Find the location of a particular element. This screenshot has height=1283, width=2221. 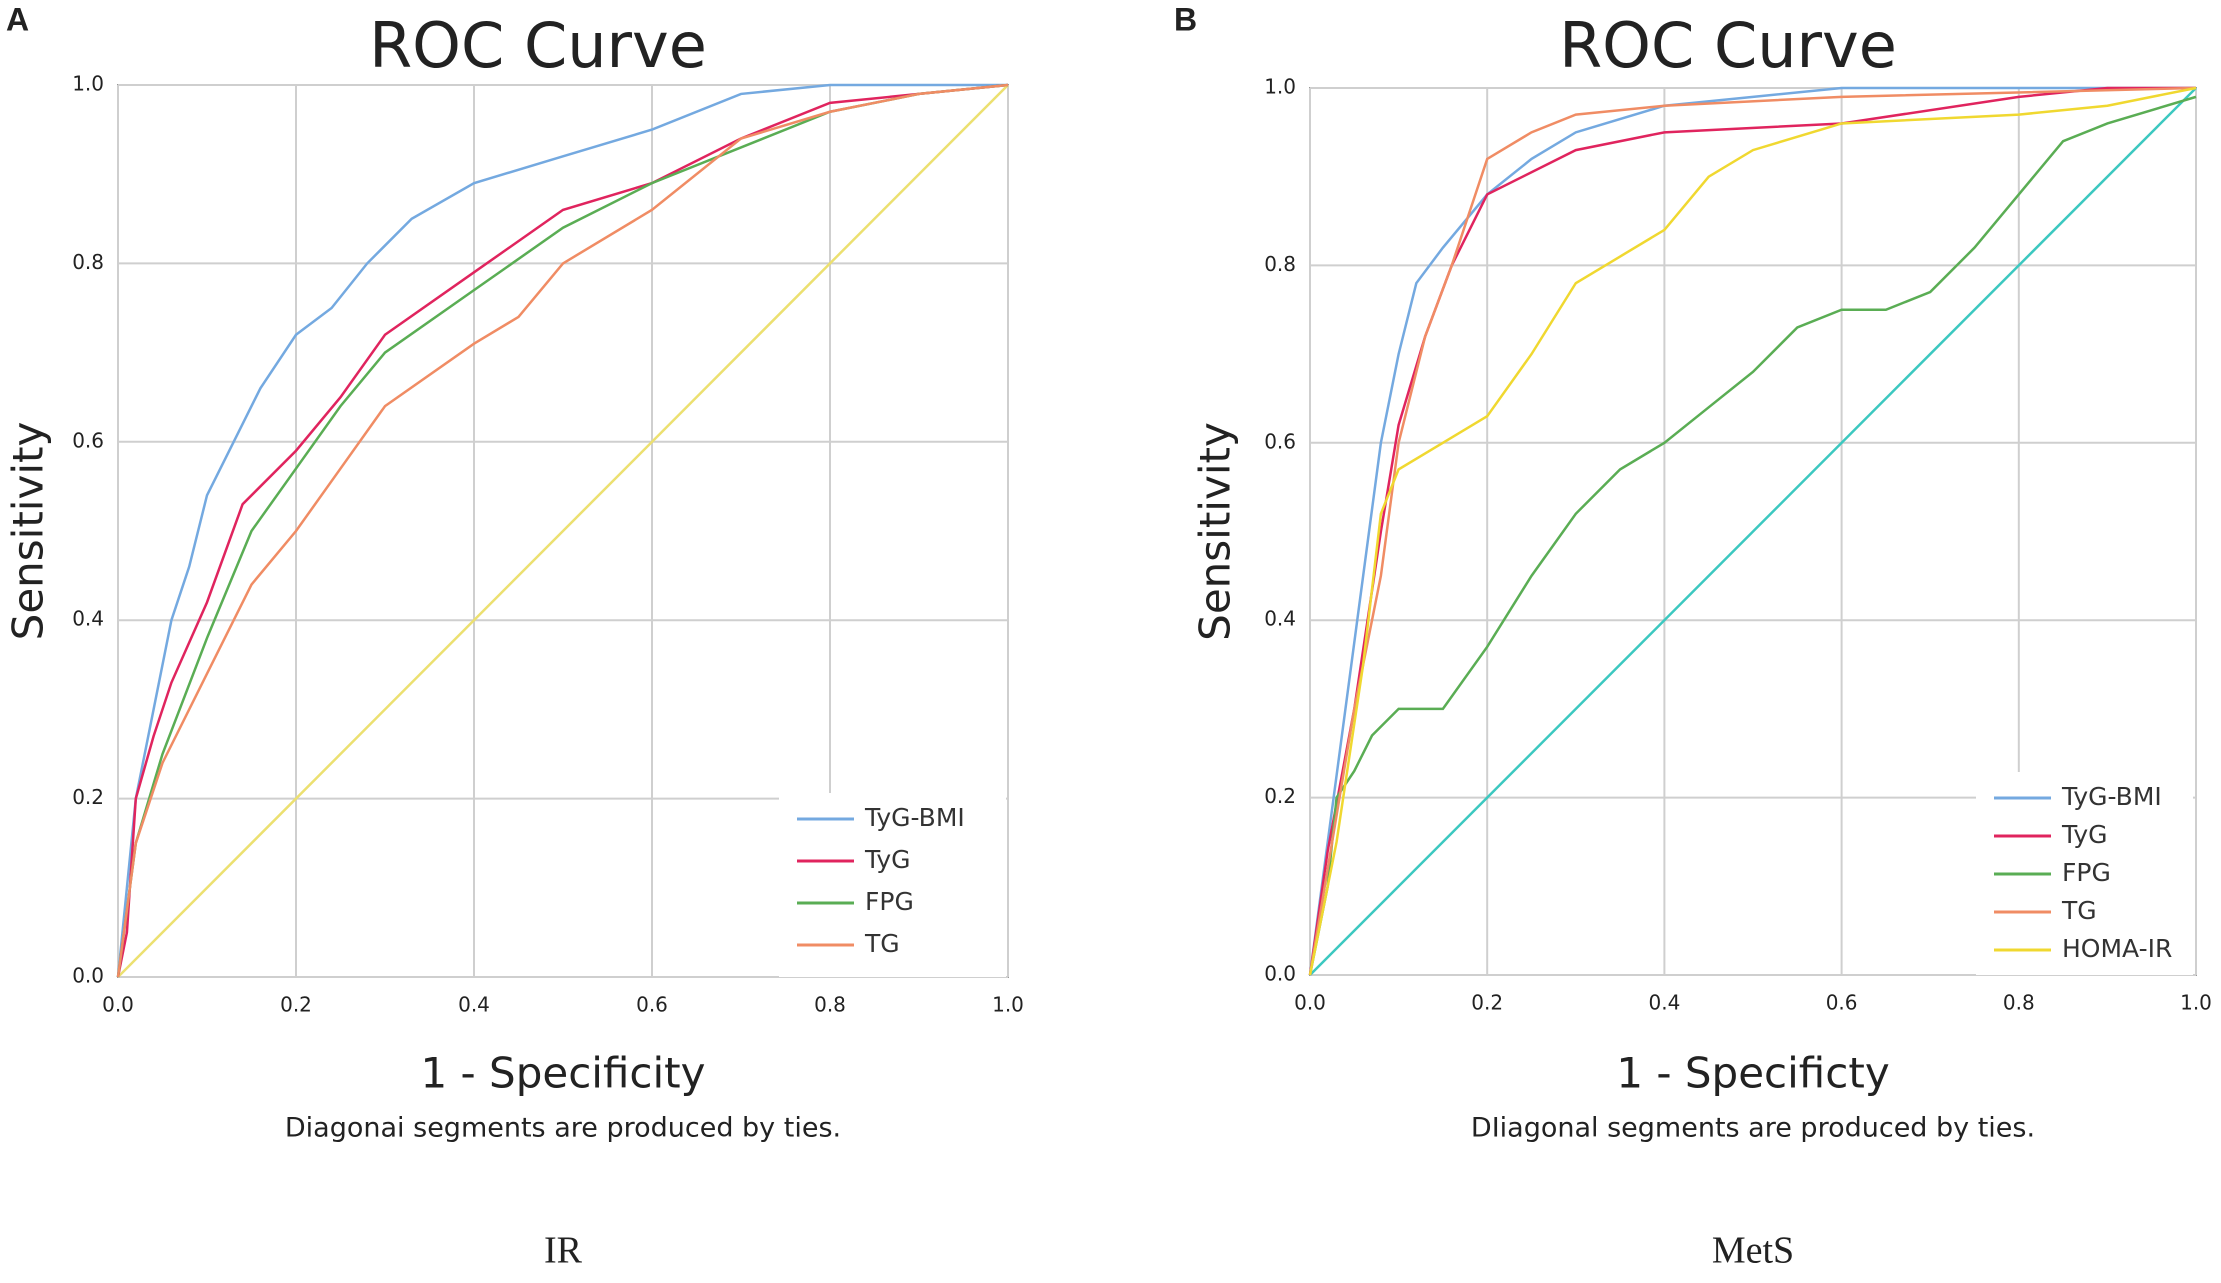

legend-label: HOMA-IR is located at coordinates (2117, 948).